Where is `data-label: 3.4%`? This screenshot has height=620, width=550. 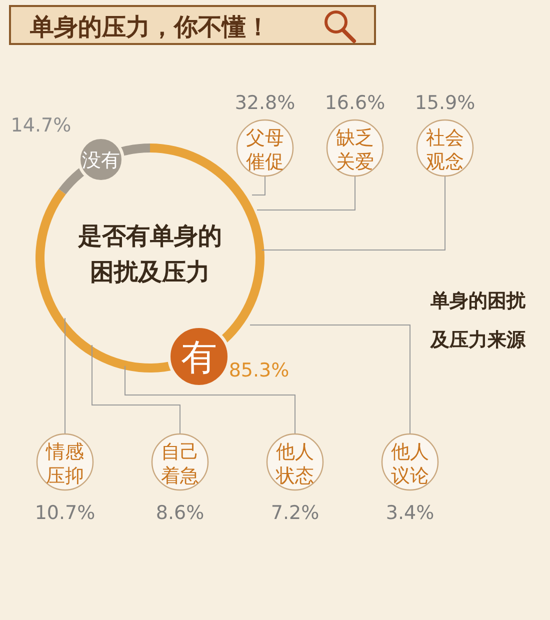
data-label: 3.4% is located at coordinates (410, 513).